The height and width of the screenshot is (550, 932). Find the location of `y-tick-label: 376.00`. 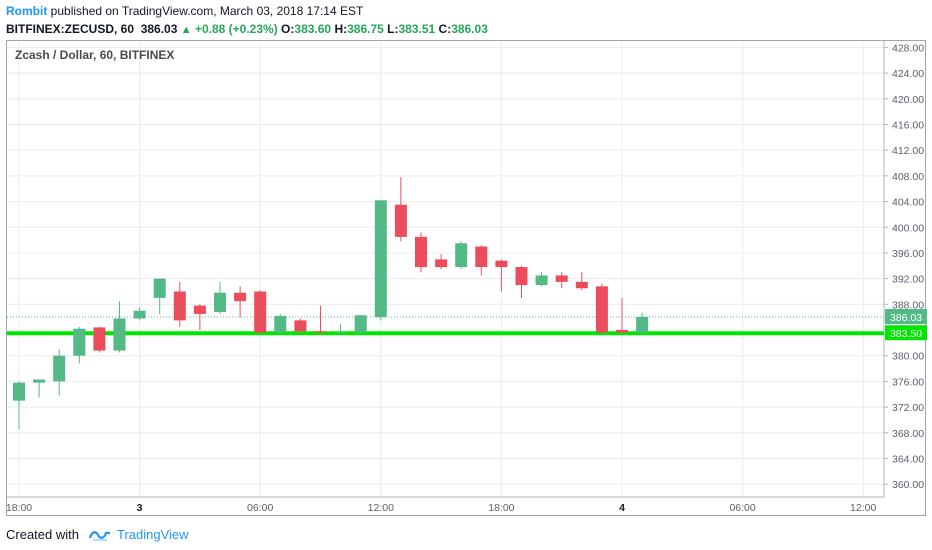

y-tick-label: 376.00 is located at coordinates (908, 382).